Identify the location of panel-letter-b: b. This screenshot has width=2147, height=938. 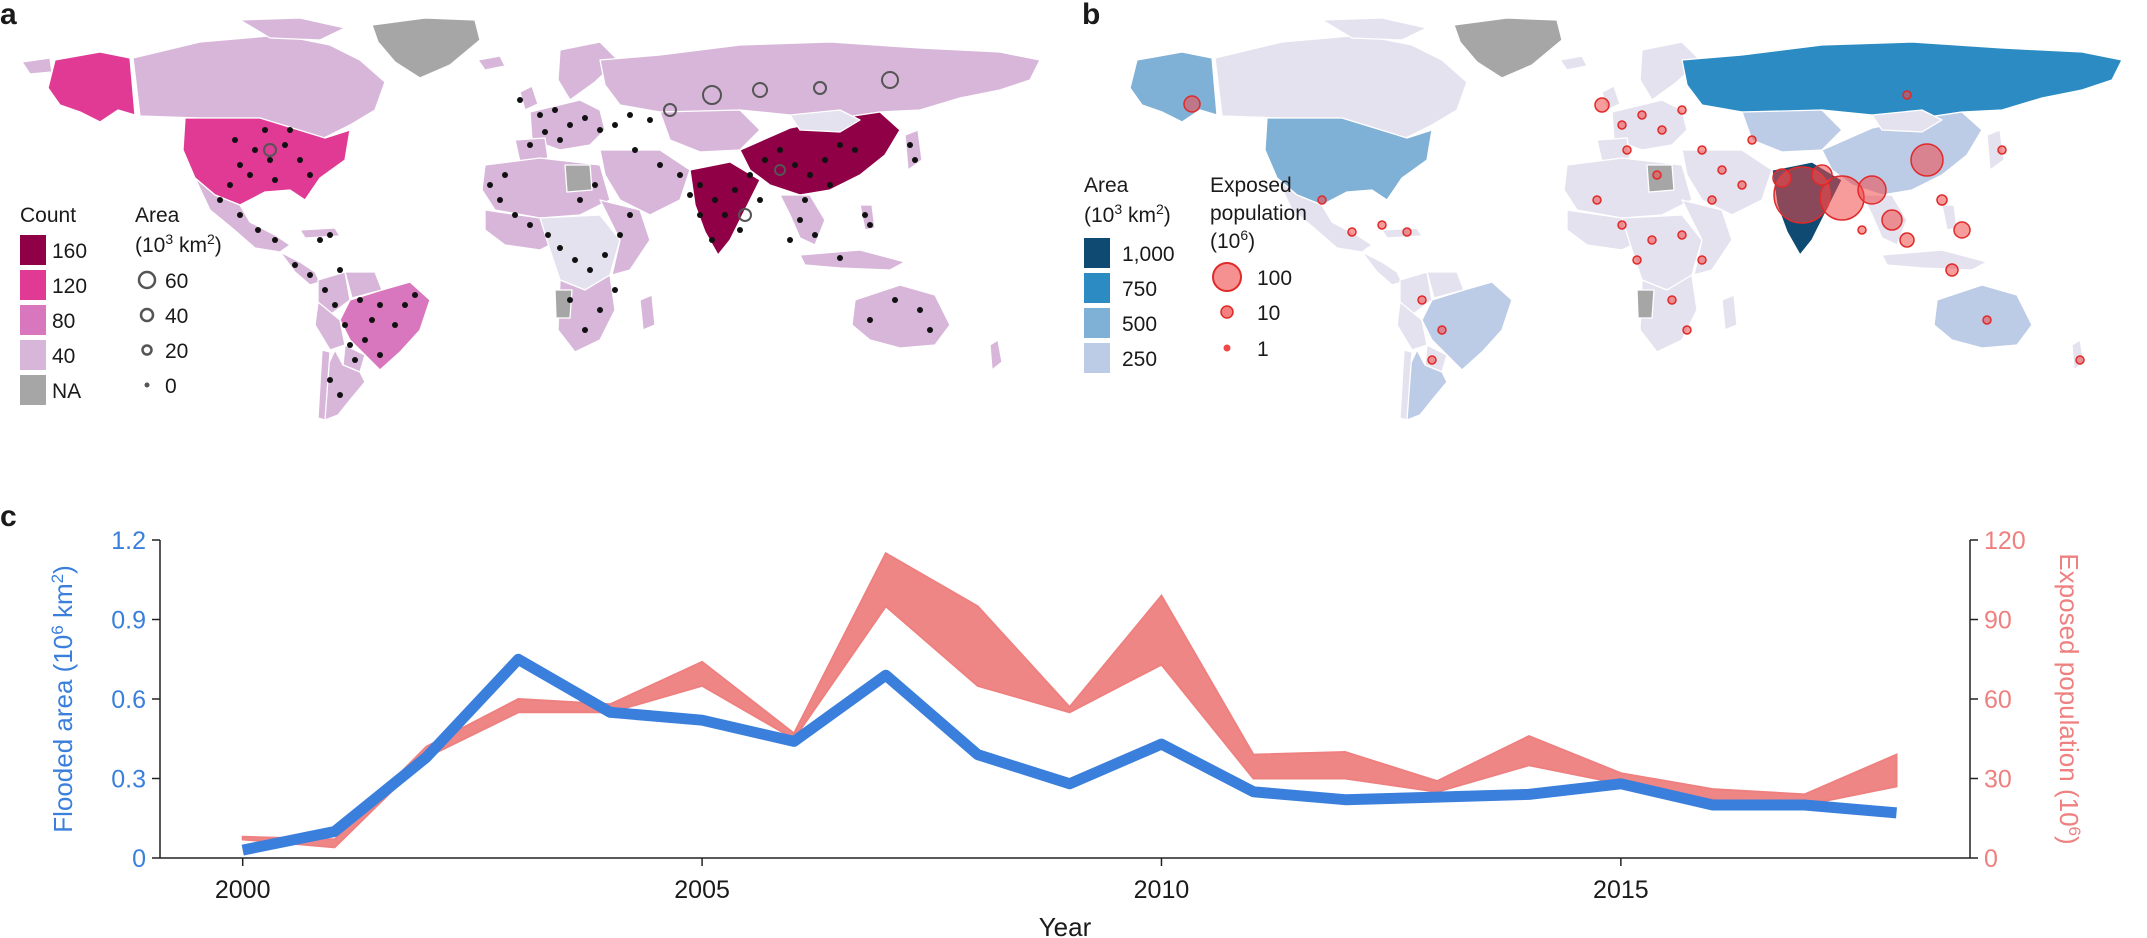
(1091, 15).